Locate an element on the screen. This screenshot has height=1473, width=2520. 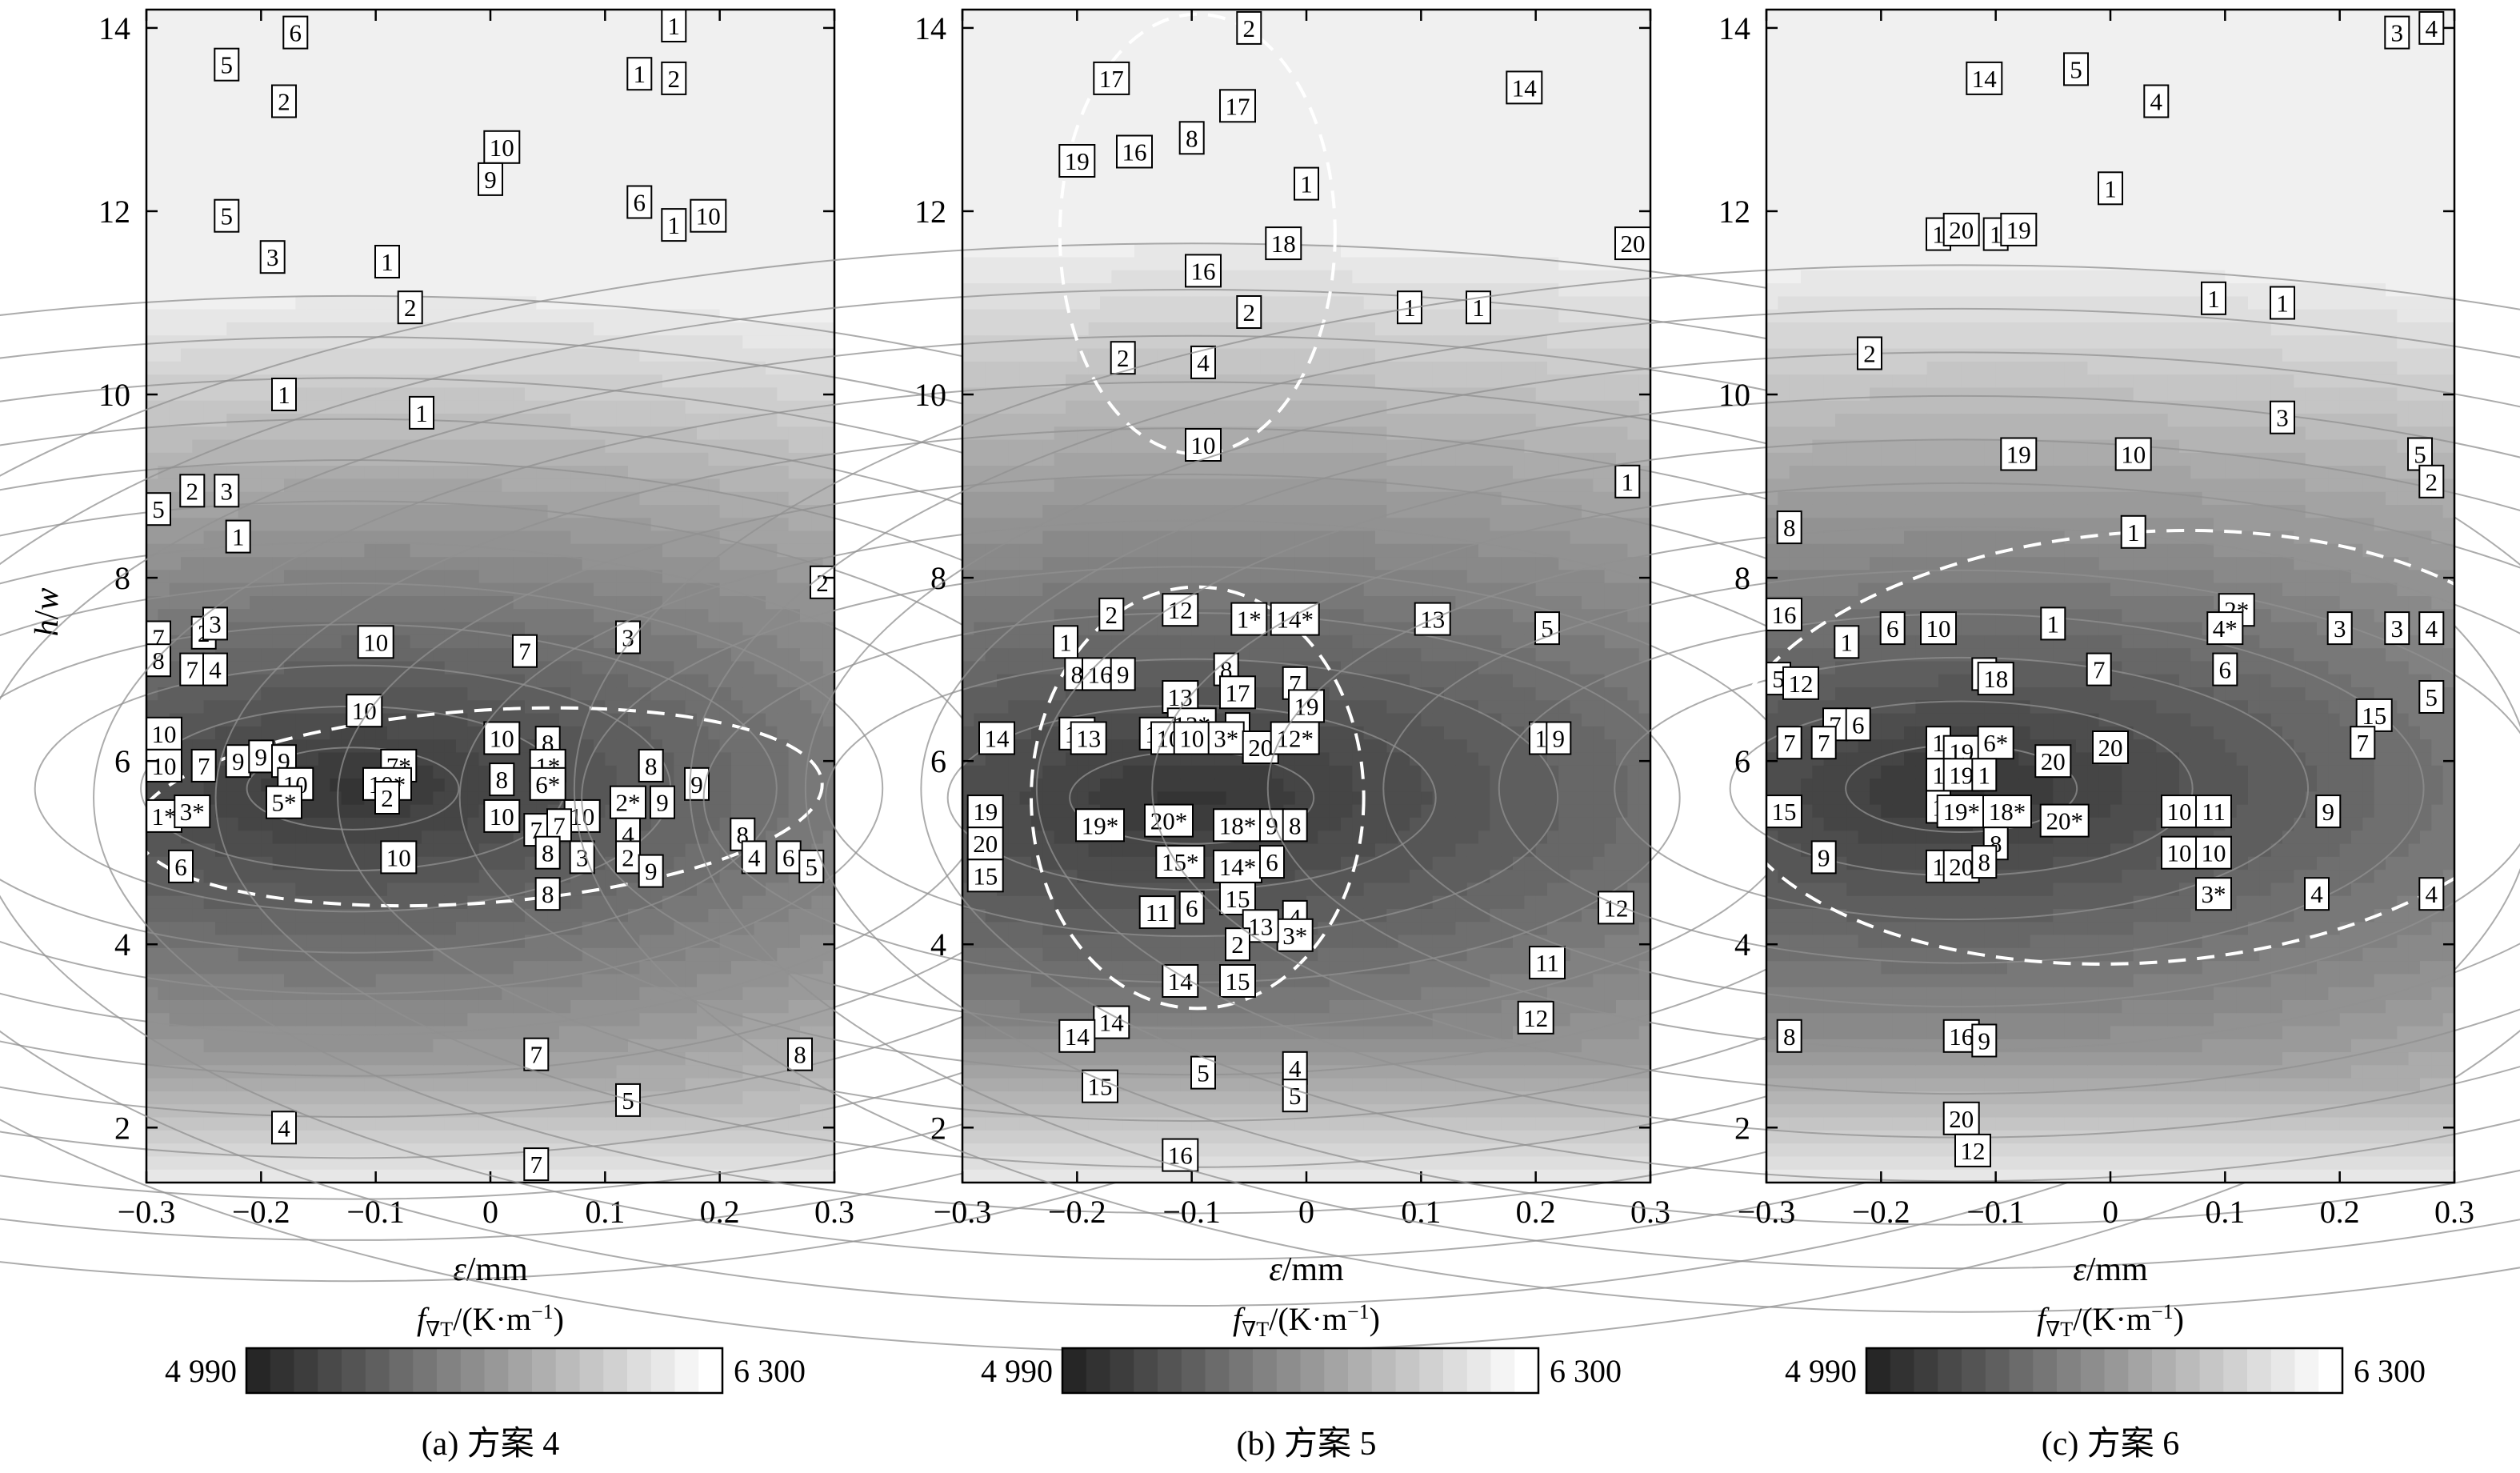
point-label-text: 2* is located at coordinates (628, 803).